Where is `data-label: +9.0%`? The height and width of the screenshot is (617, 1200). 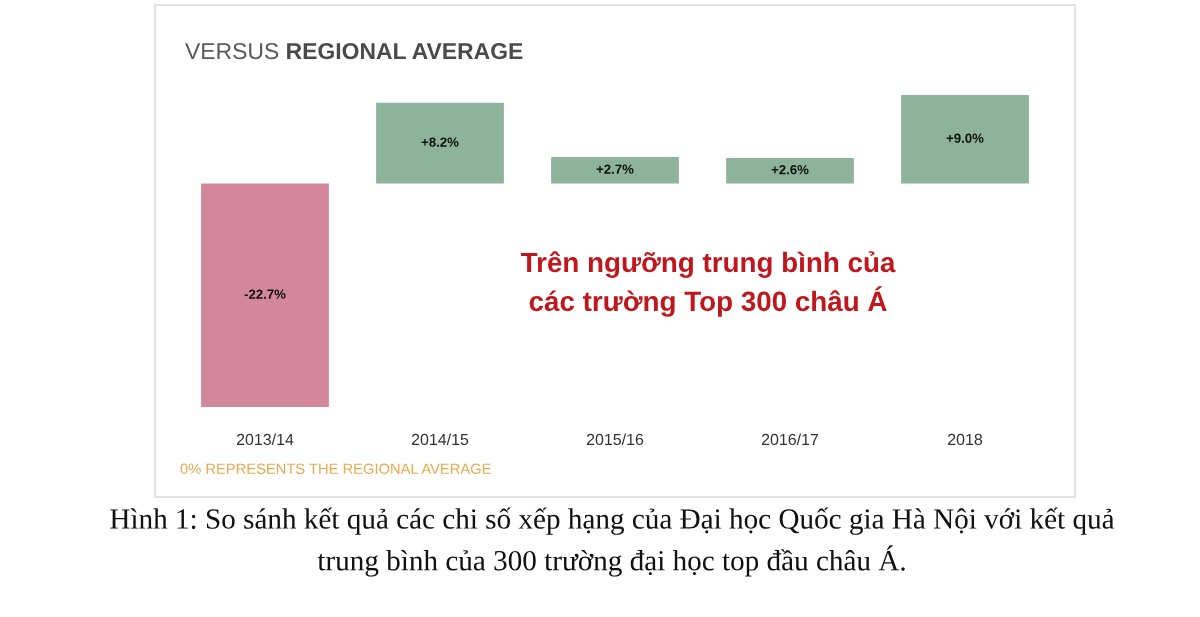 data-label: +9.0% is located at coordinates (965, 138).